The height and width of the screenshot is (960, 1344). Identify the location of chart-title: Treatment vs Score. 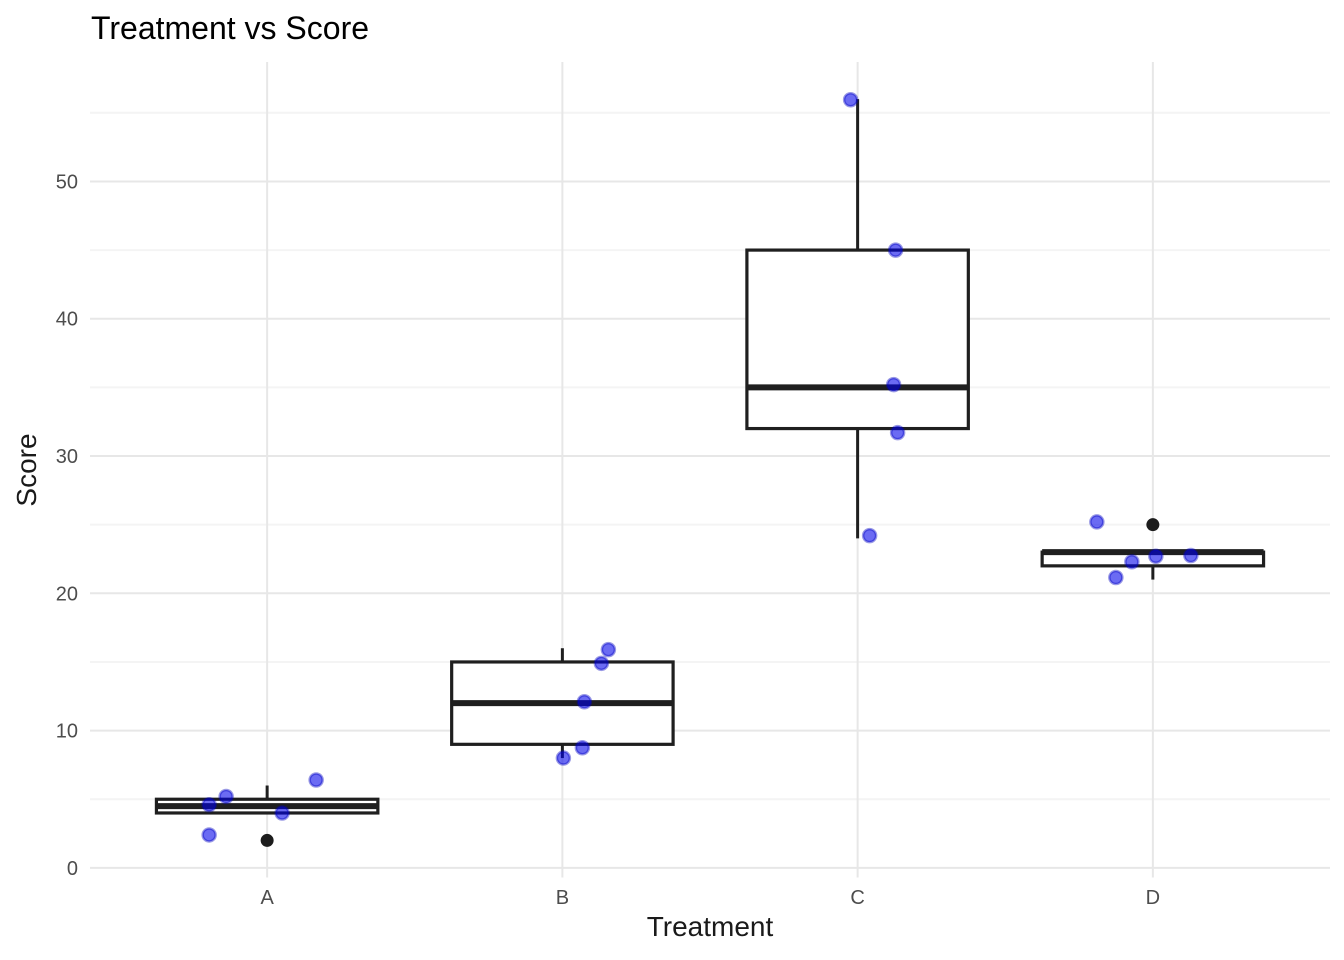
(230, 28).